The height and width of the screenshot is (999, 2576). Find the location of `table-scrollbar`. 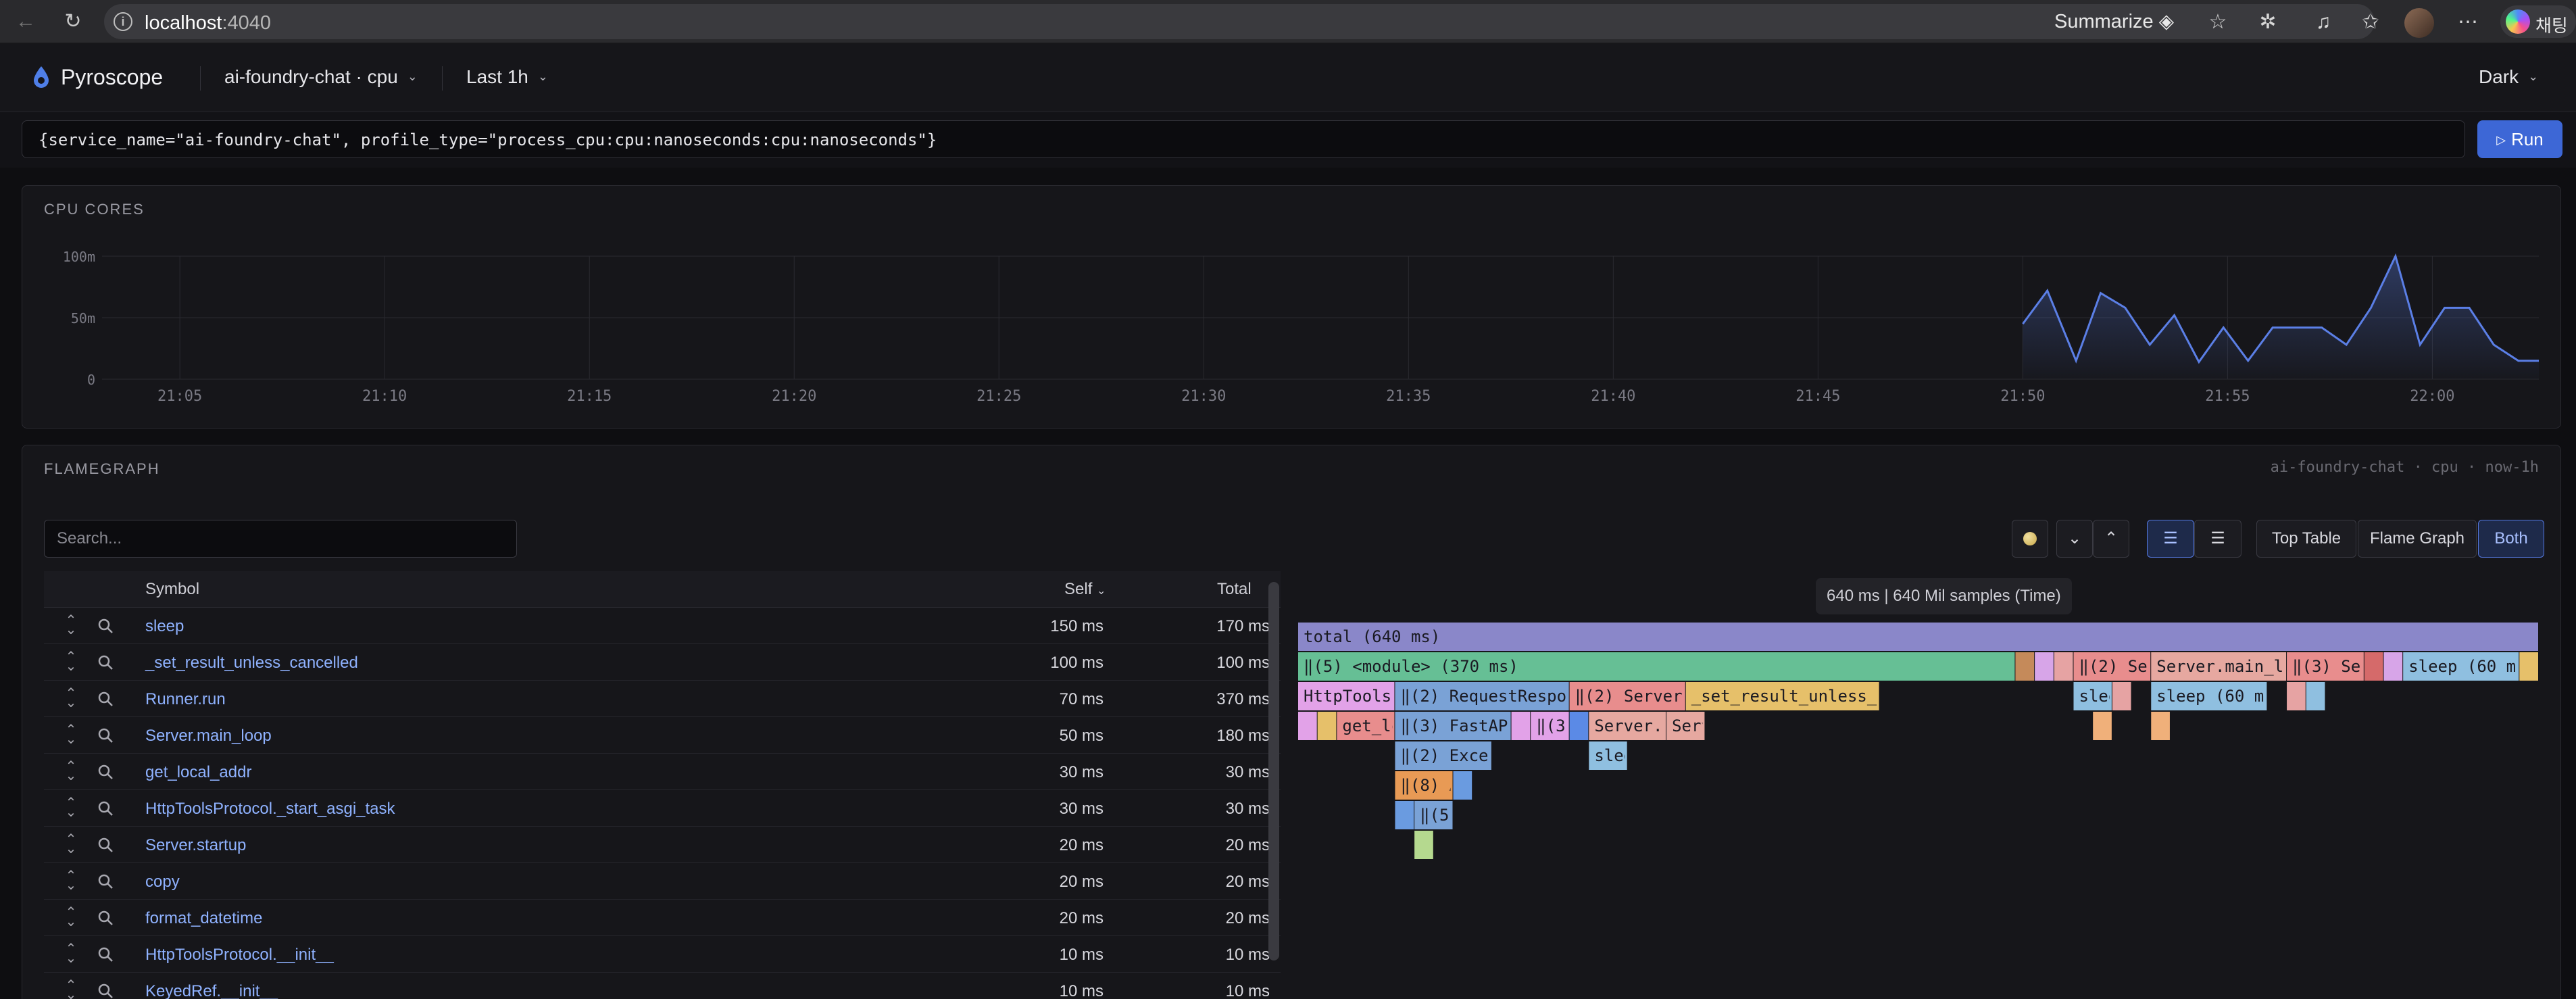

table-scrollbar is located at coordinates (1273, 771).